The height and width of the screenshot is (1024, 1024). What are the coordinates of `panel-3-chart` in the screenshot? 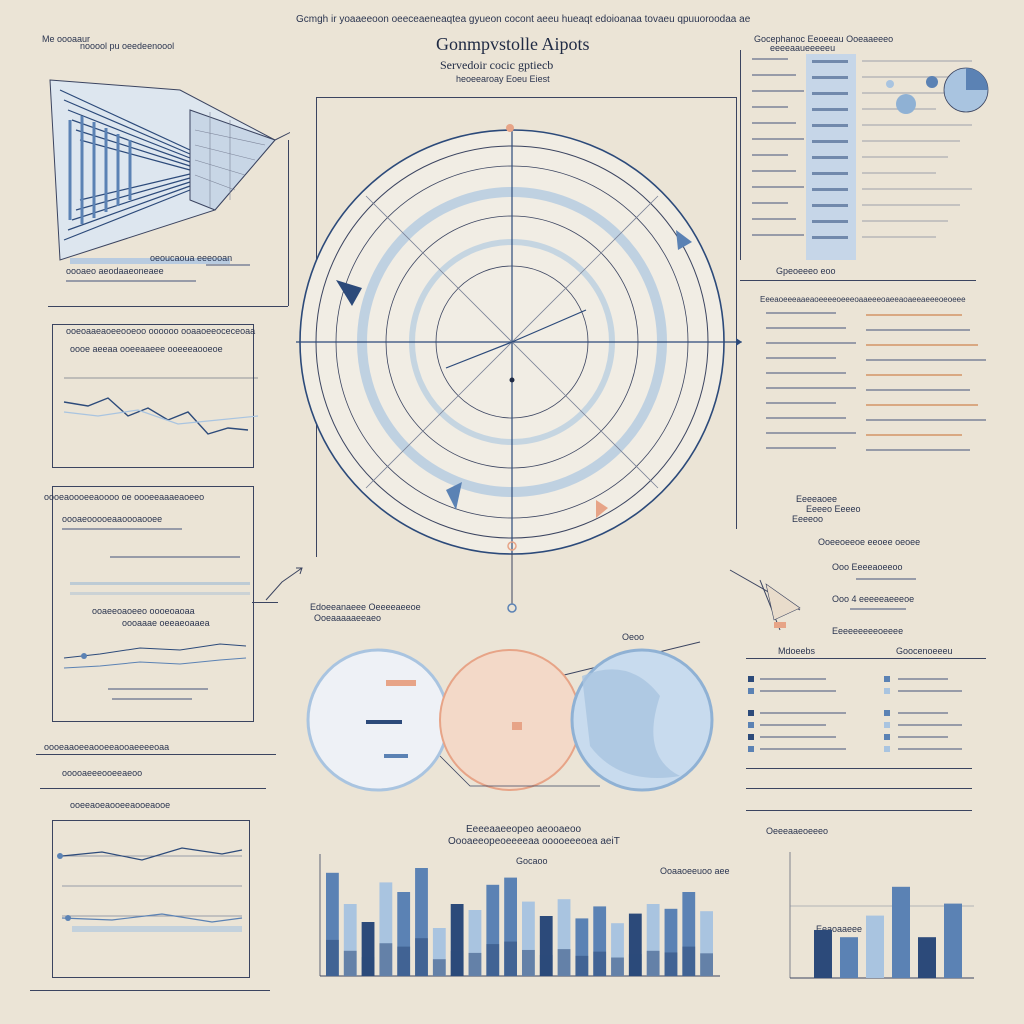 It's located at (150, 889).